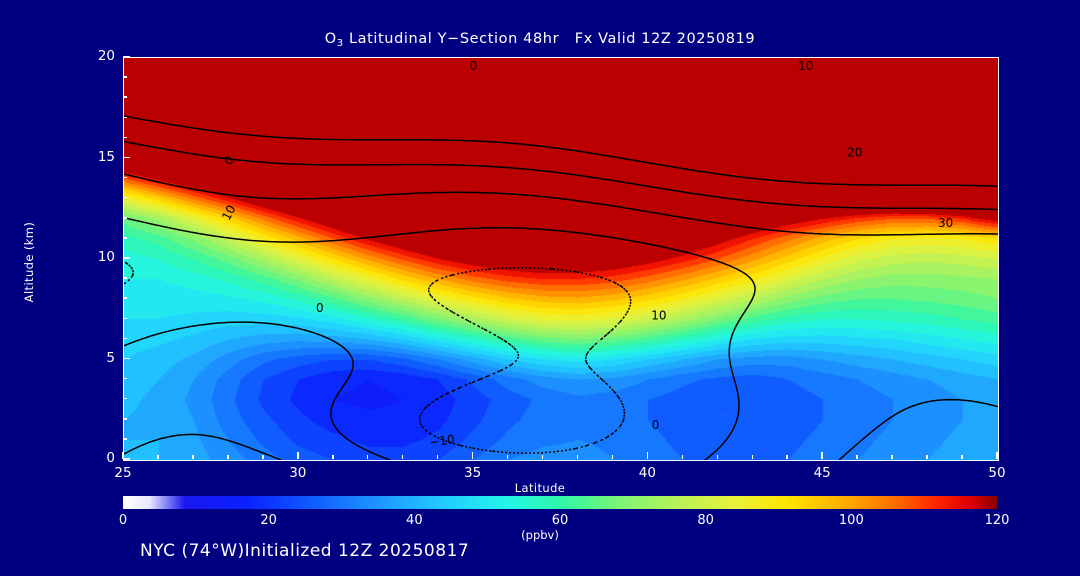  I want to click on contour-label: −10−10, so click(442, 440).